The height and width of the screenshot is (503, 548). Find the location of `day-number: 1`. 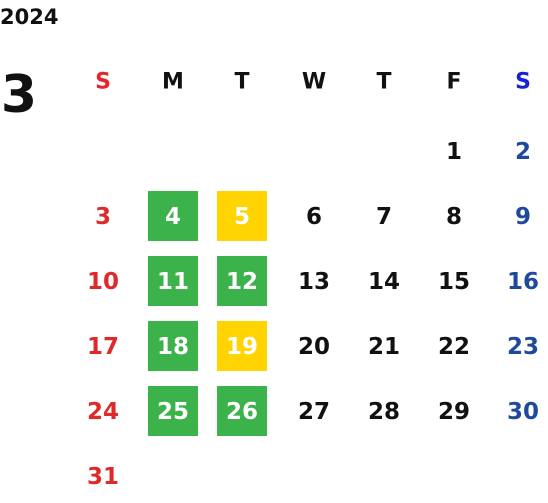

day-number: 1 is located at coordinates (454, 152).